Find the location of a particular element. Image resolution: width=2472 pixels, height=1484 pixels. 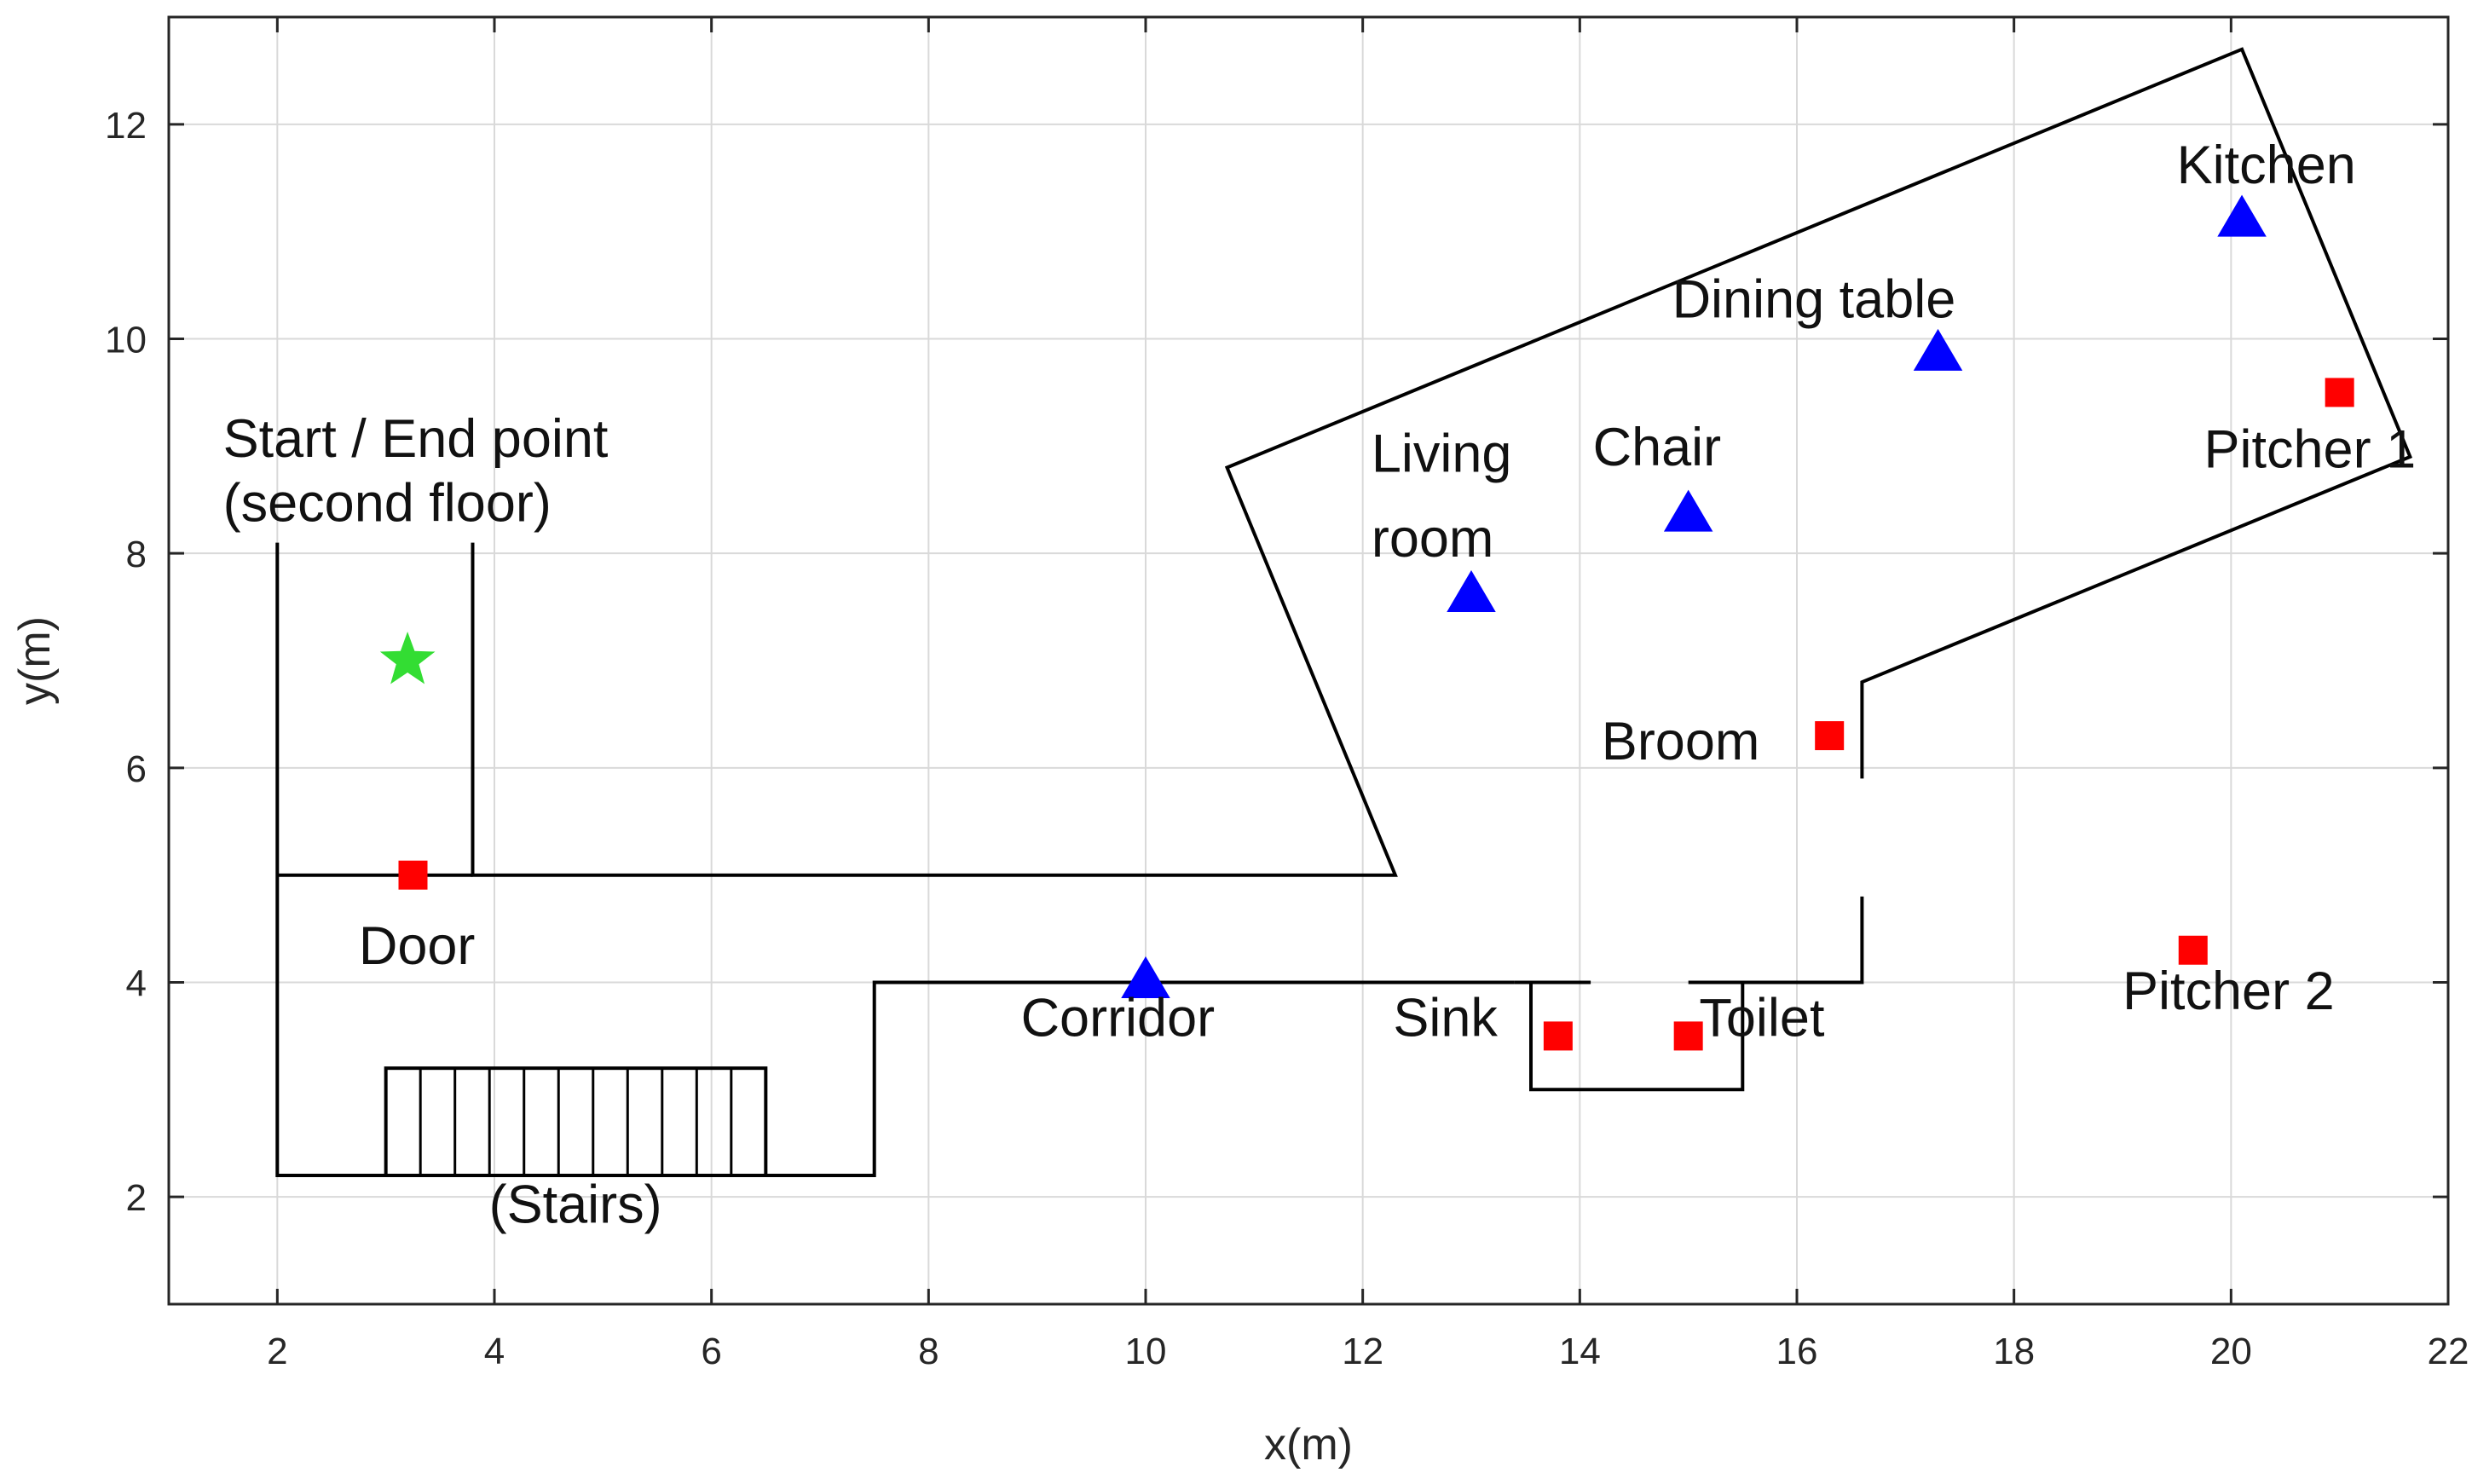

x-tick-label: 14 is located at coordinates (1580, 1351).